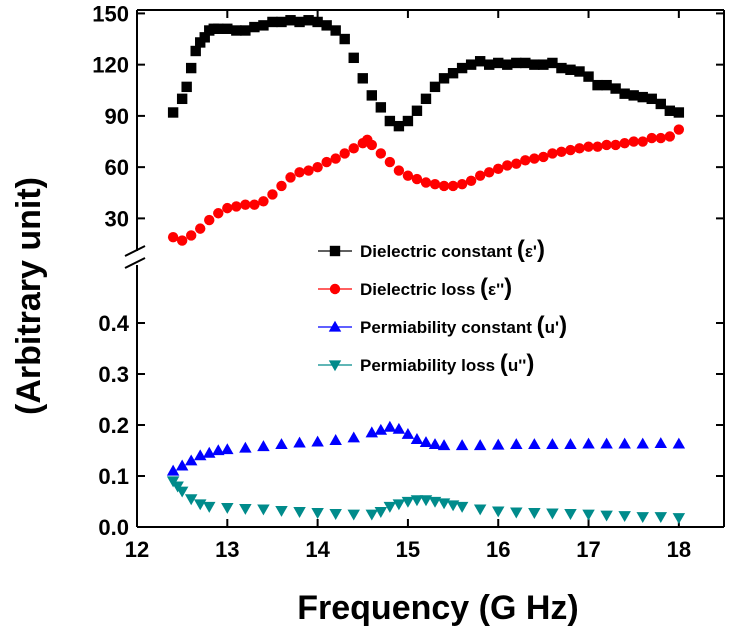 Image resolution: width=739 pixels, height=631 pixels. What do you see at coordinates (541, 325) in the screenshot?
I see `legend-paren: (` at bounding box center [541, 325].